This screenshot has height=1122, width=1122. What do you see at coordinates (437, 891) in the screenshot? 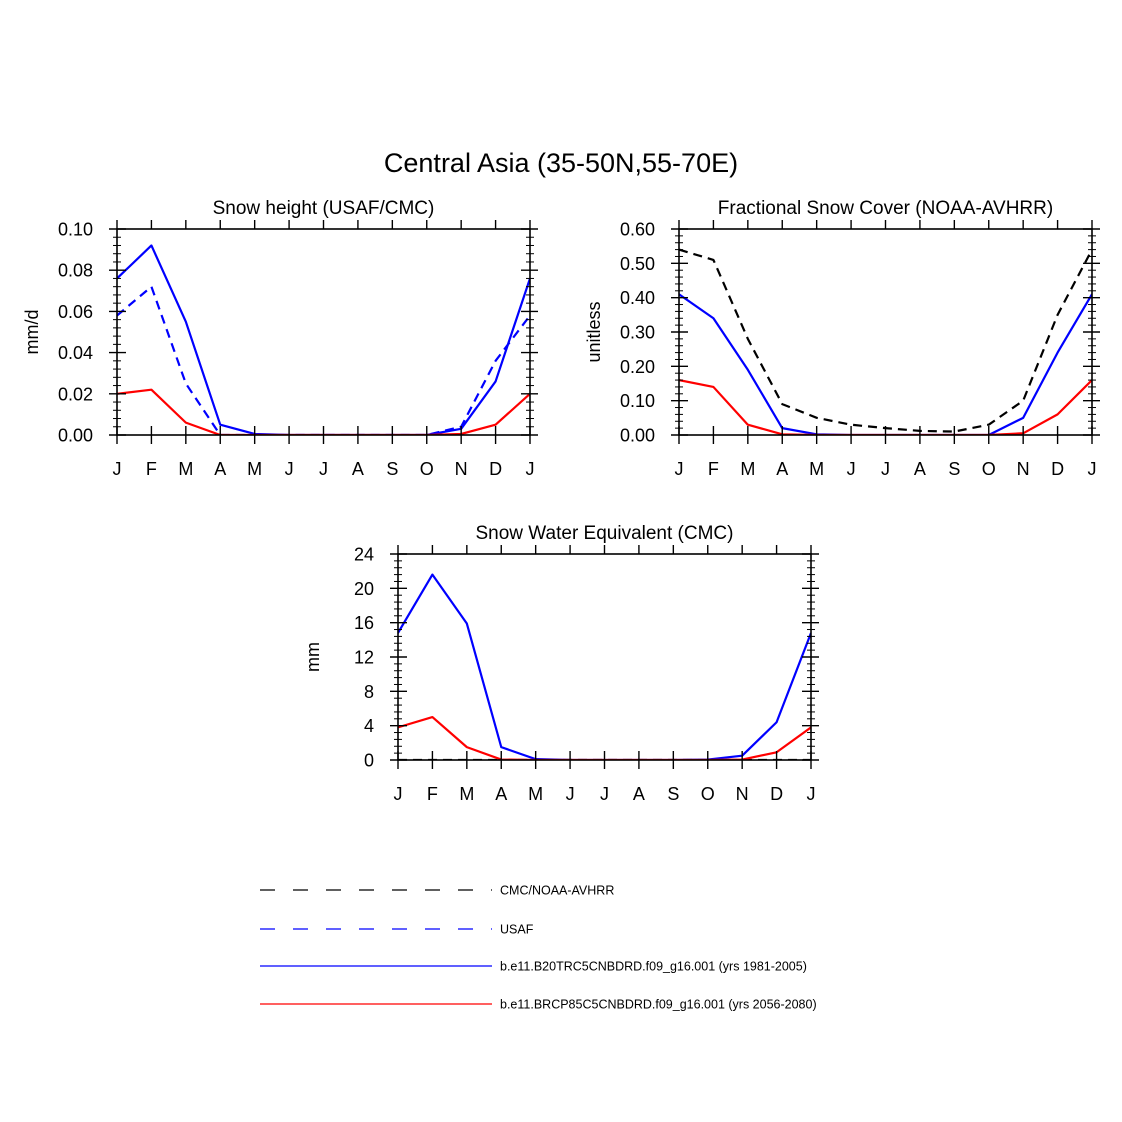
I see `legend-item-1: CMC/NOAA-AVHRR` at bounding box center [437, 891].